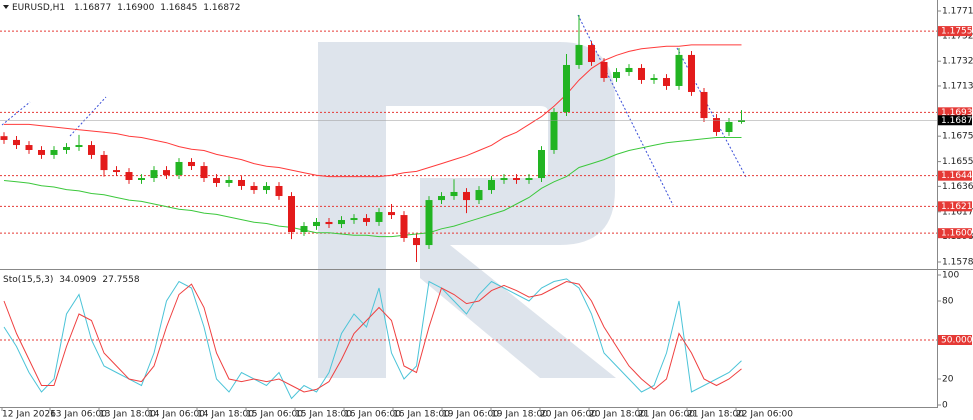 The image size is (973, 420). I want to click on y-tick-label: 0, so click(945, 406).